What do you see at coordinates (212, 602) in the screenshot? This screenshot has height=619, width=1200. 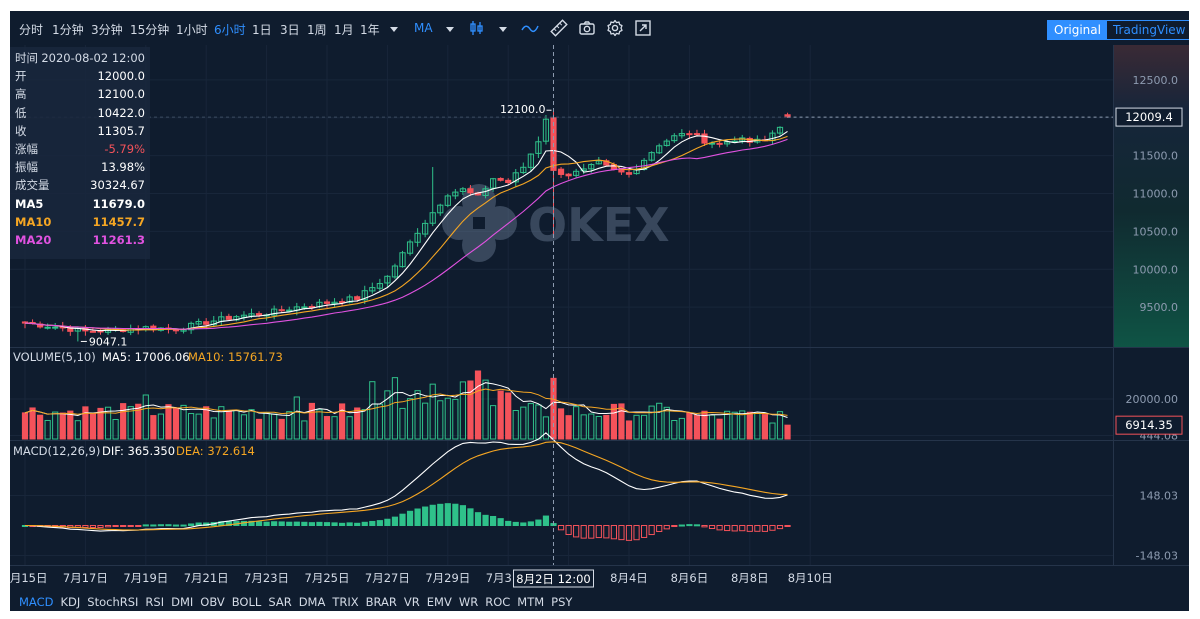 I see `indicator-tab-obv: OBV` at bounding box center [212, 602].